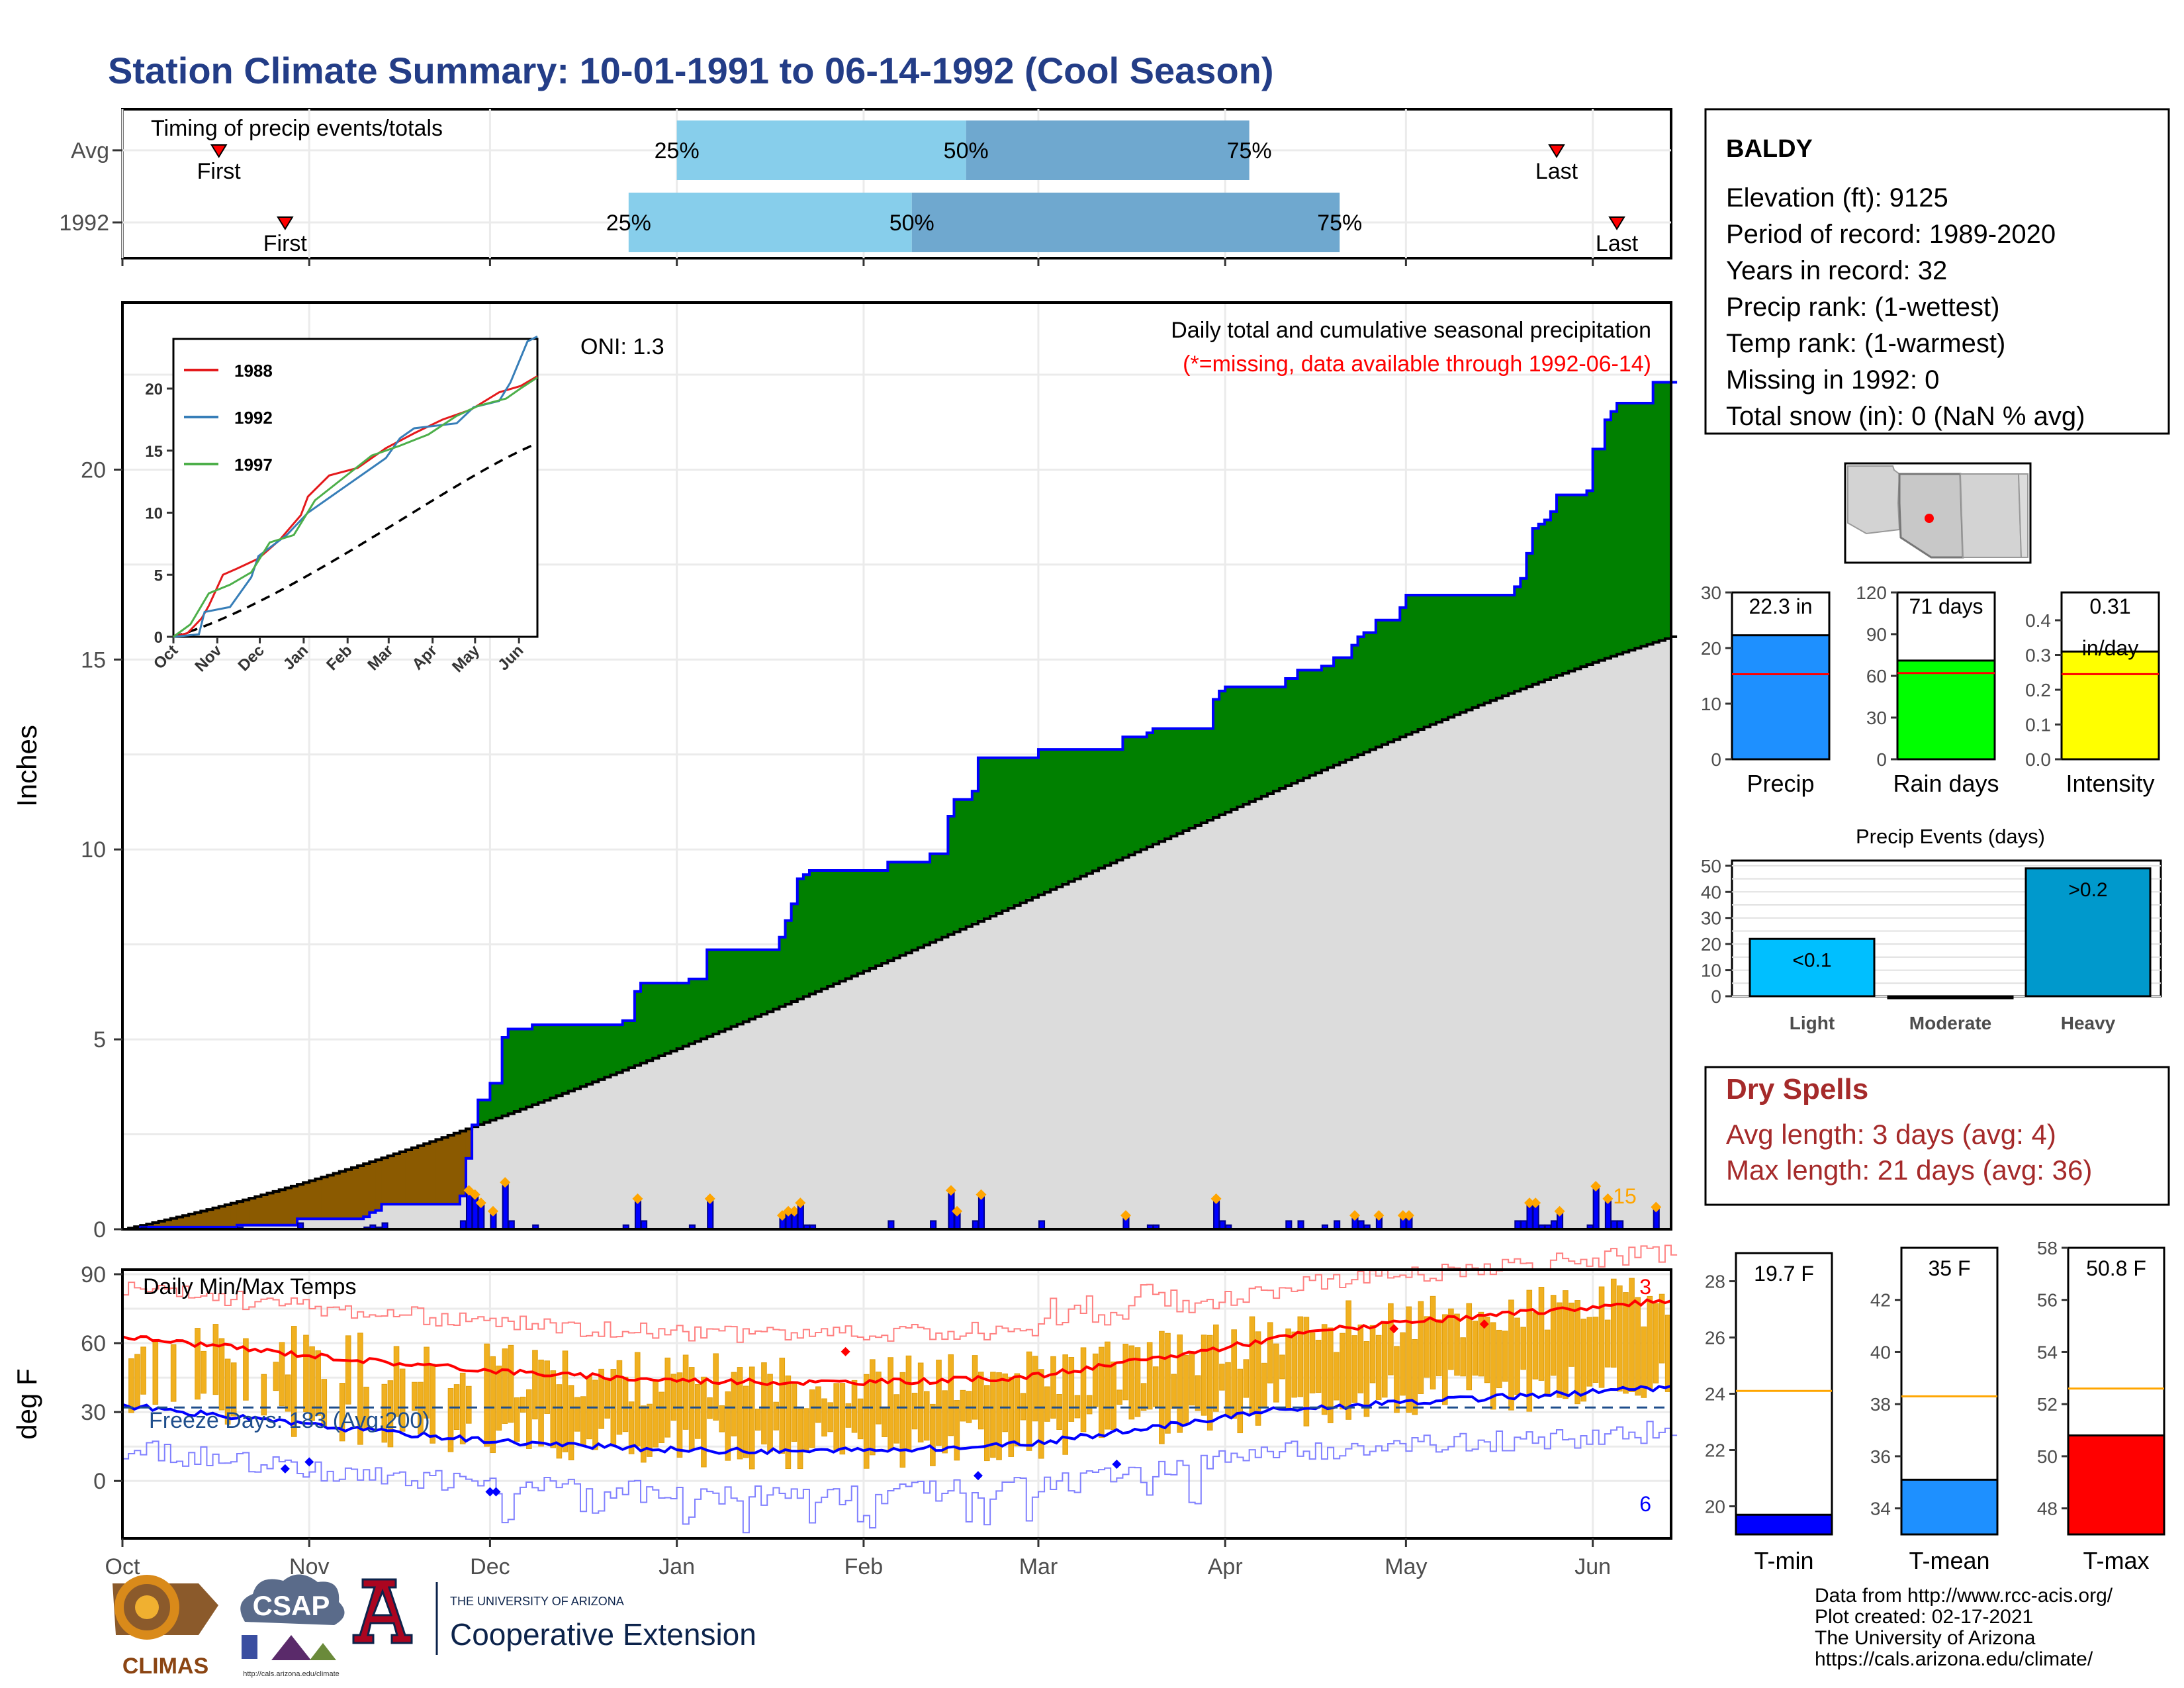 The width and height of the screenshot is (2184, 1688). I want to click on timing-pct-50: 50%, so click(911, 223).